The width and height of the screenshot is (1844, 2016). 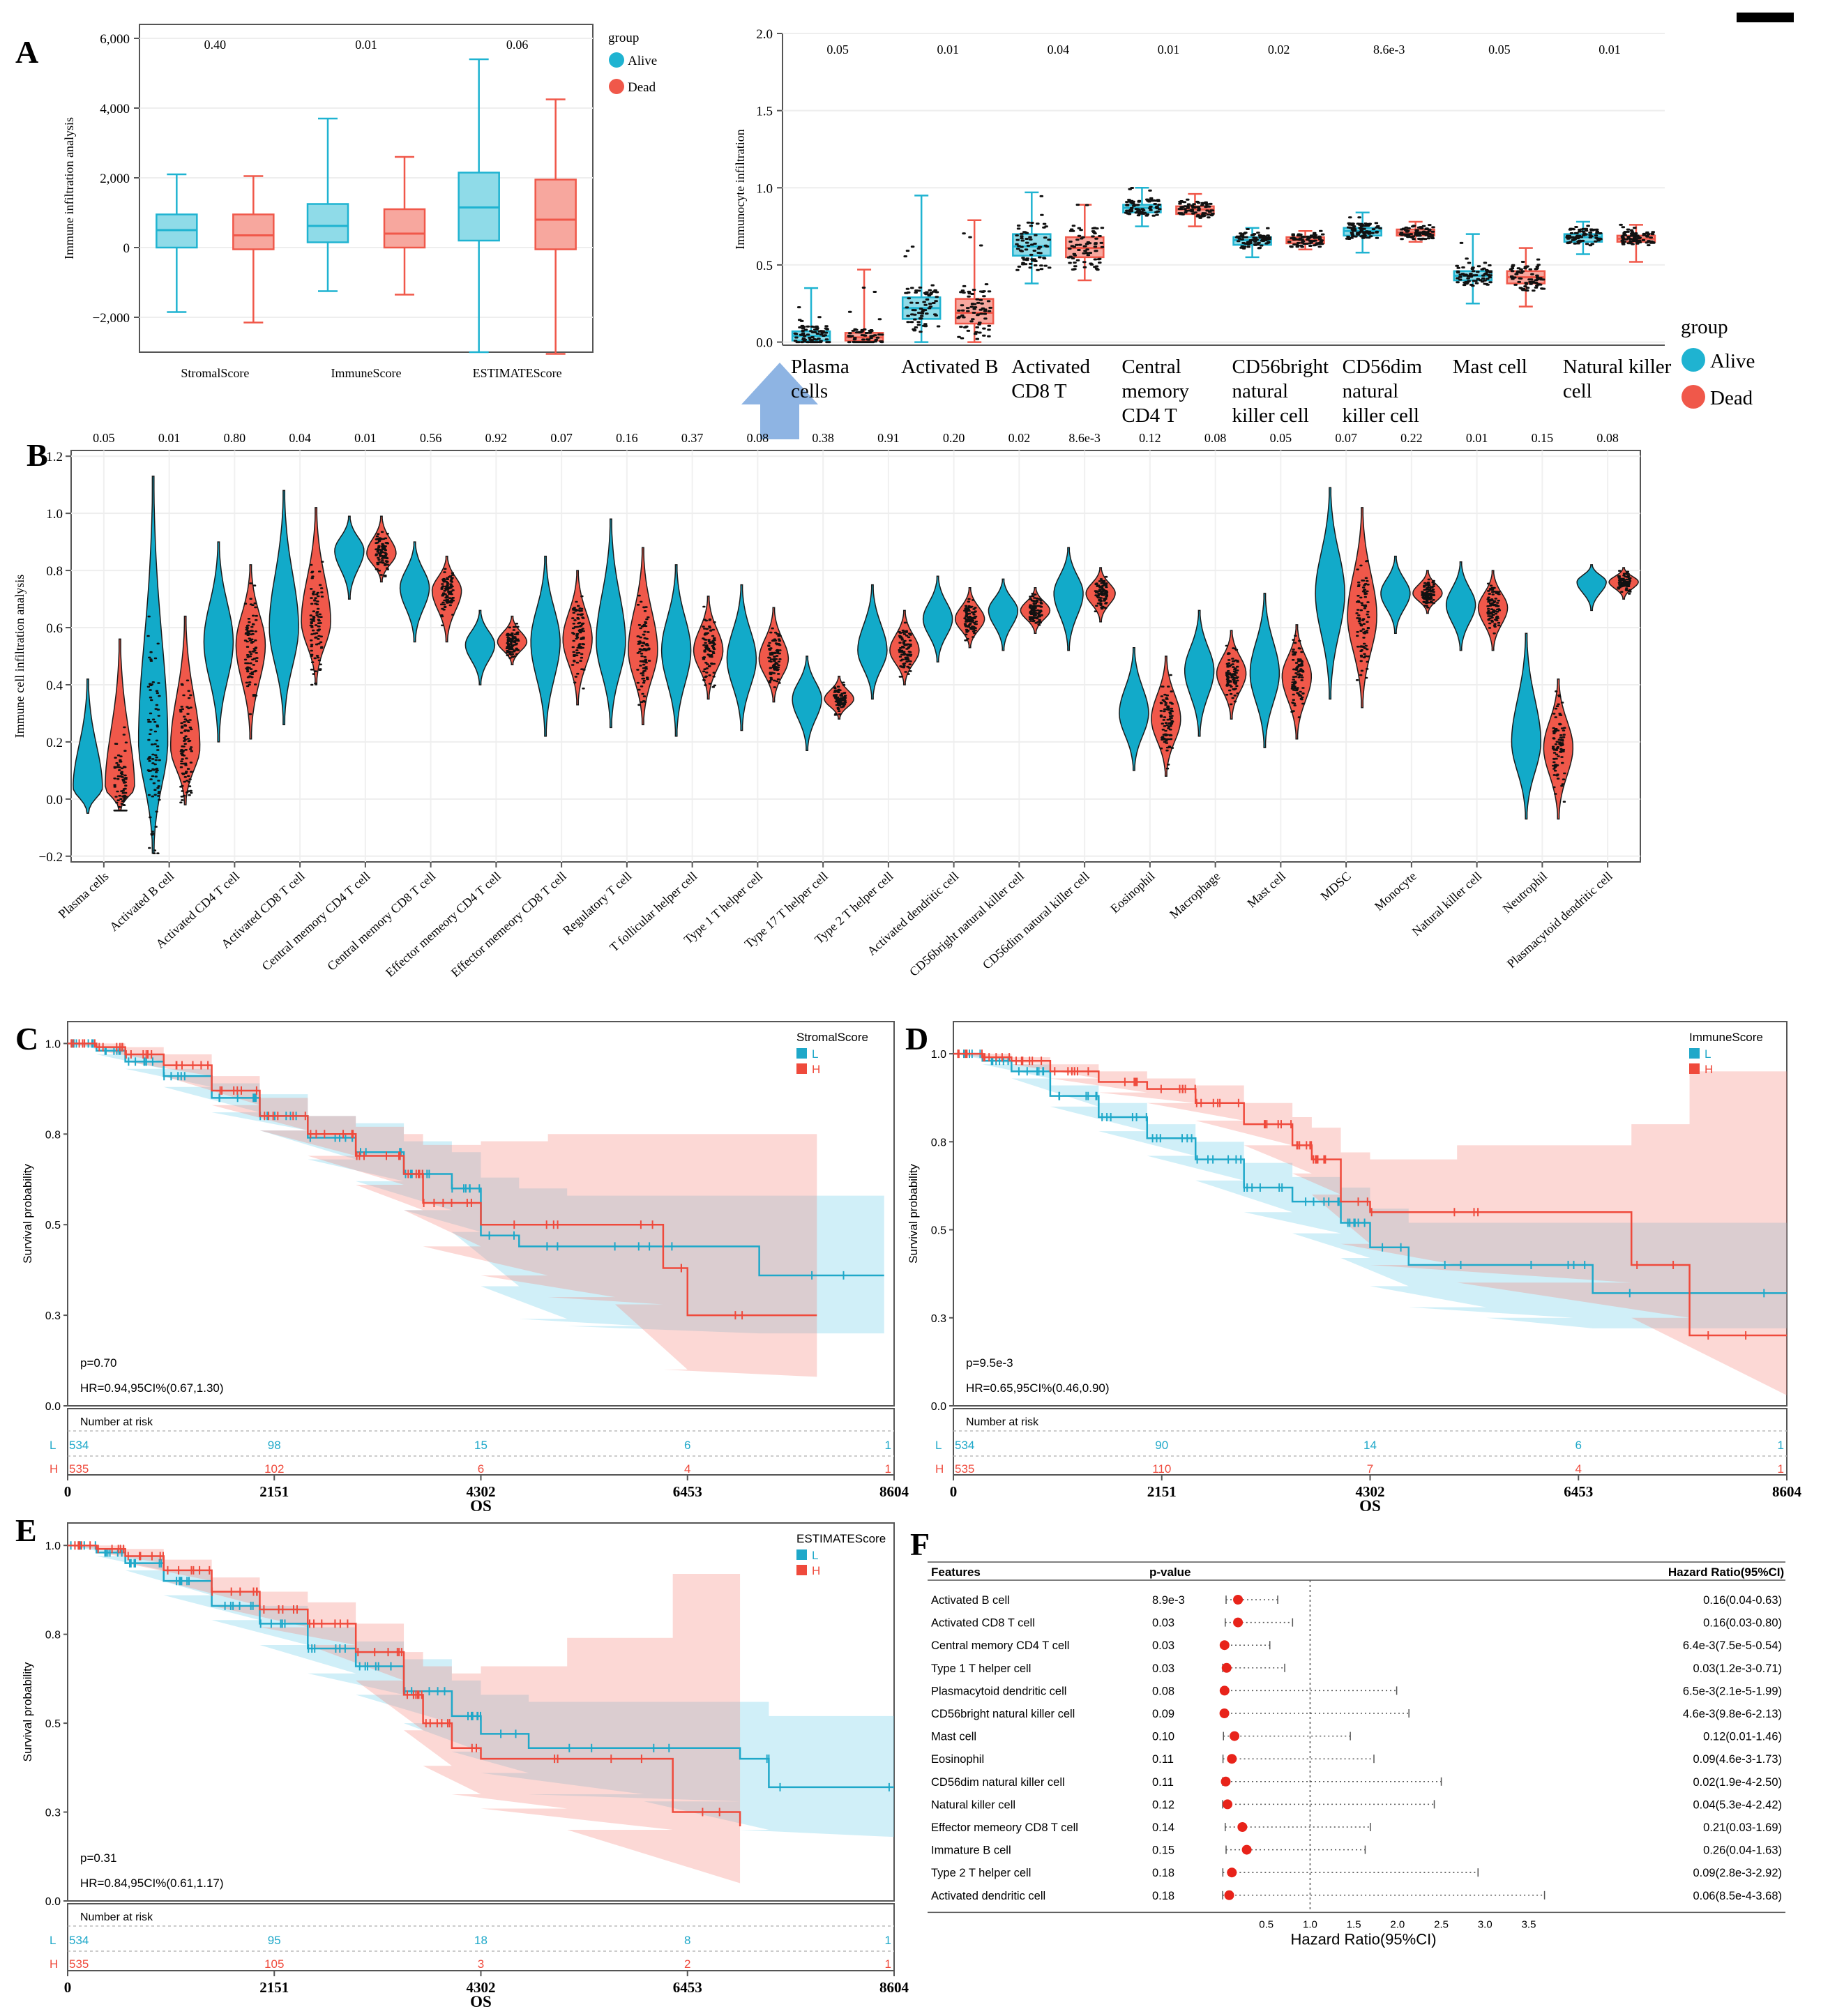 What do you see at coordinates (832, 1037) in the screenshot?
I see `c-legend-title: StromalScore` at bounding box center [832, 1037].